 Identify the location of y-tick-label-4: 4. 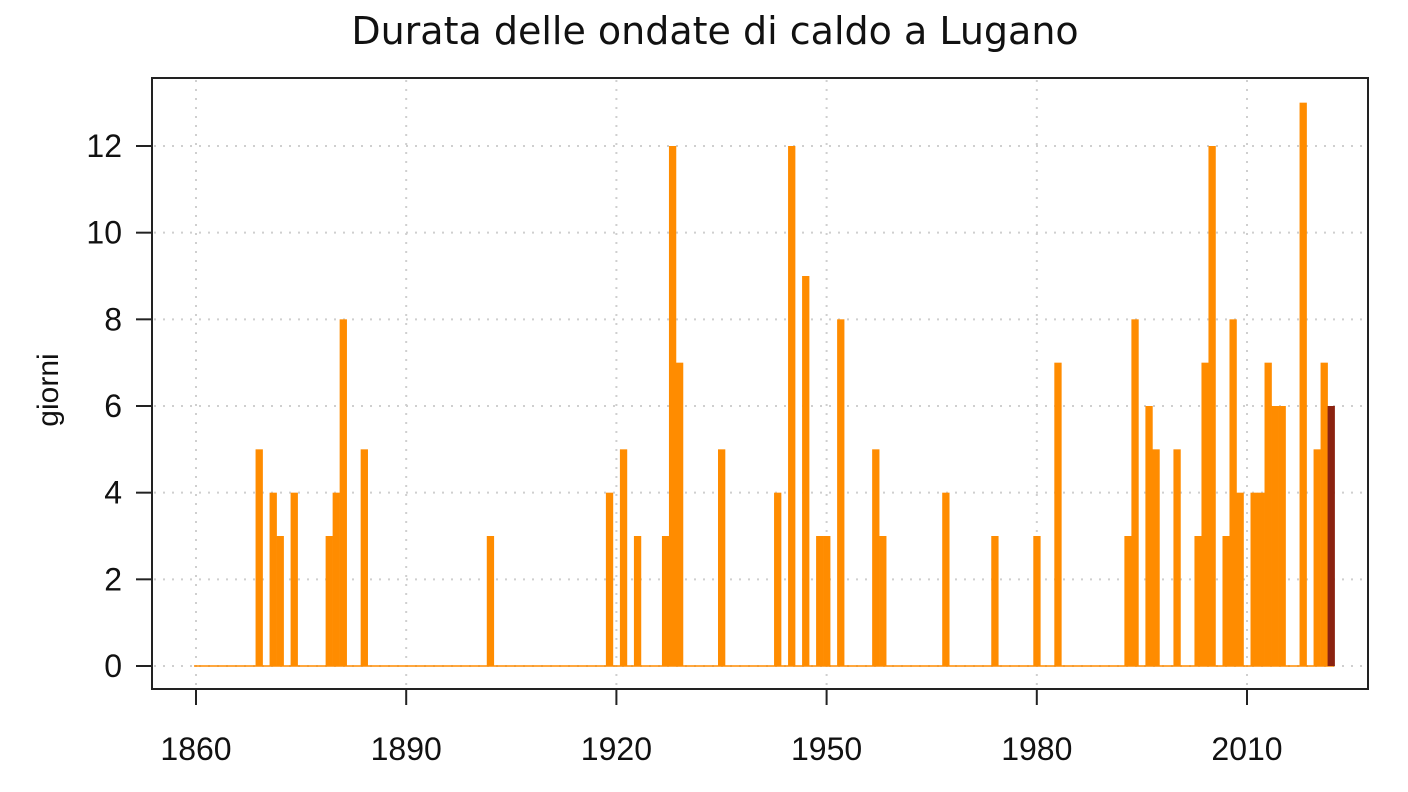
(113, 493).